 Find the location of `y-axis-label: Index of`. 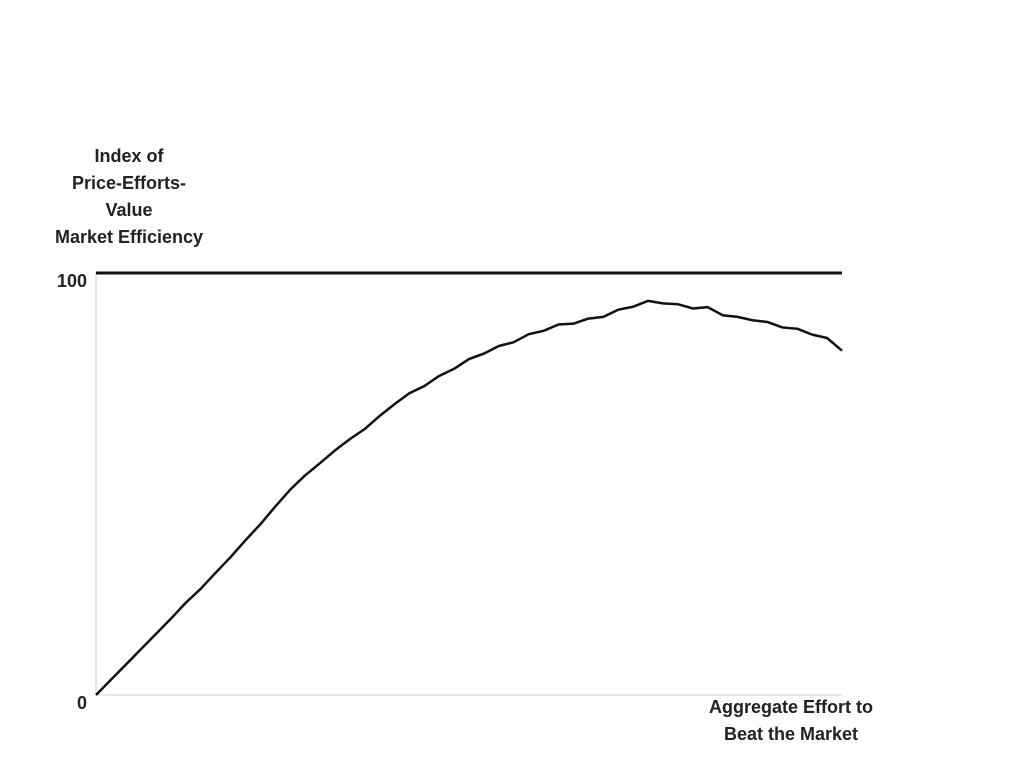

y-axis-label: Index of is located at coordinates (129, 156).